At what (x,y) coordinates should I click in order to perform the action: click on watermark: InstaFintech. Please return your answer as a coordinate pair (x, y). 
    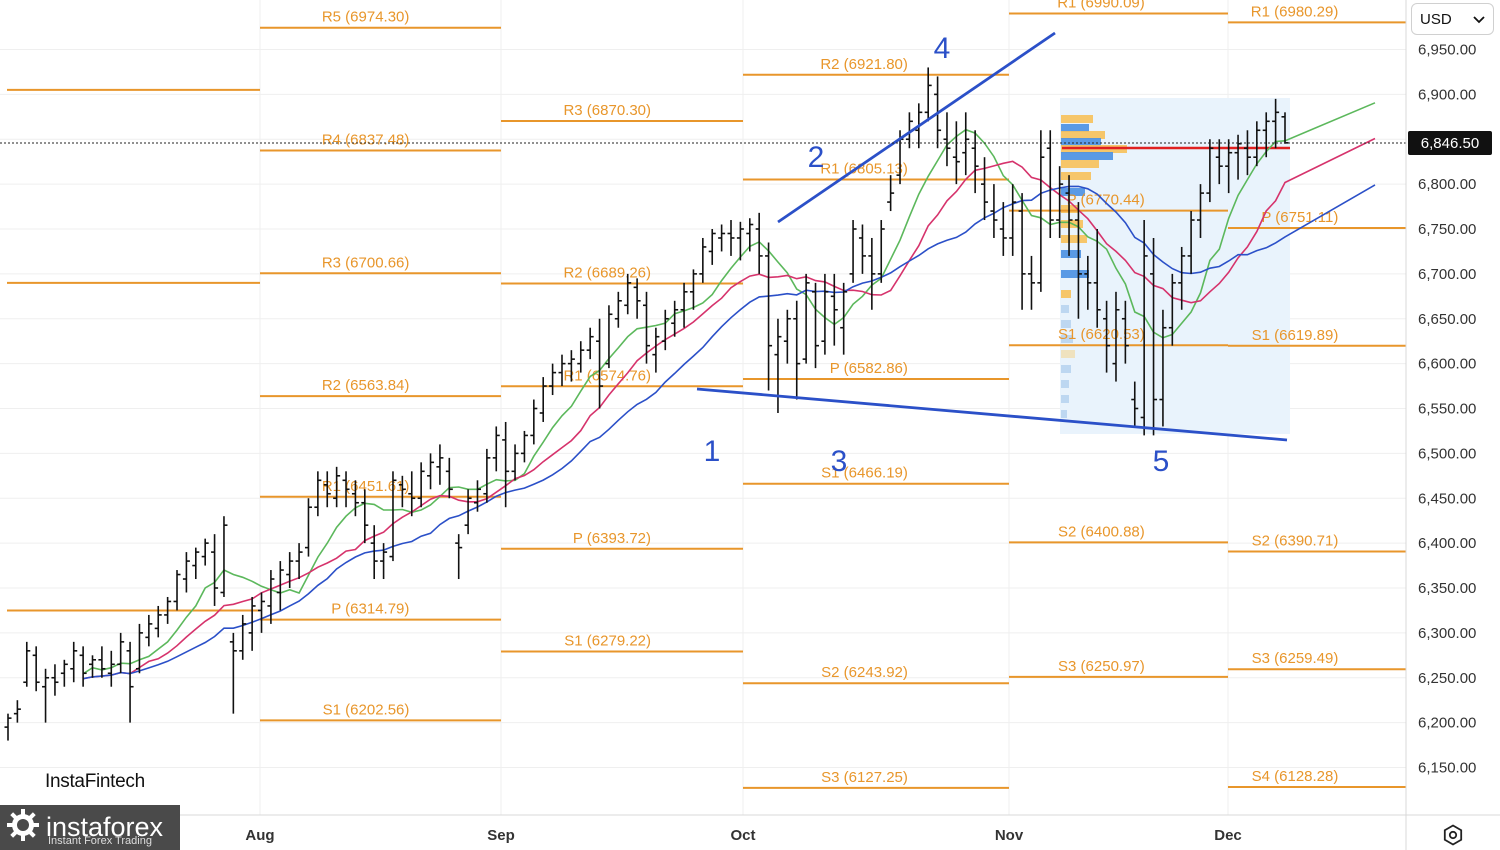
    Looking at the image, I should click on (95, 781).